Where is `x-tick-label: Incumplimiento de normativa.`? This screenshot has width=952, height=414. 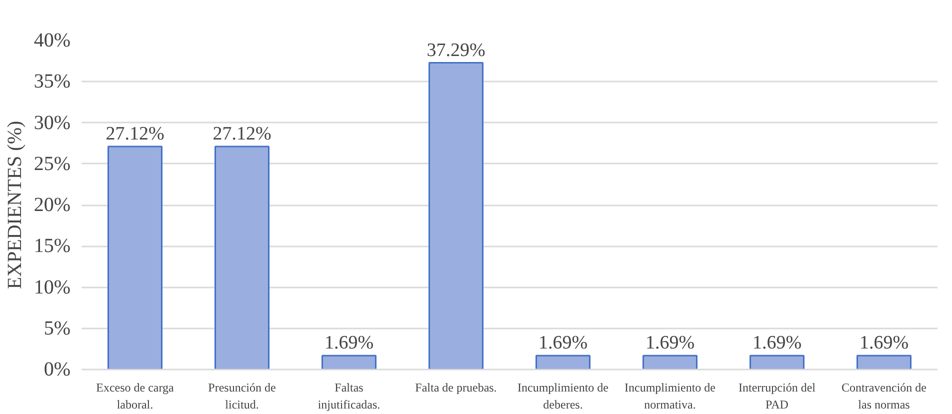
x-tick-label: Incumplimiento de normativa. is located at coordinates (670, 396).